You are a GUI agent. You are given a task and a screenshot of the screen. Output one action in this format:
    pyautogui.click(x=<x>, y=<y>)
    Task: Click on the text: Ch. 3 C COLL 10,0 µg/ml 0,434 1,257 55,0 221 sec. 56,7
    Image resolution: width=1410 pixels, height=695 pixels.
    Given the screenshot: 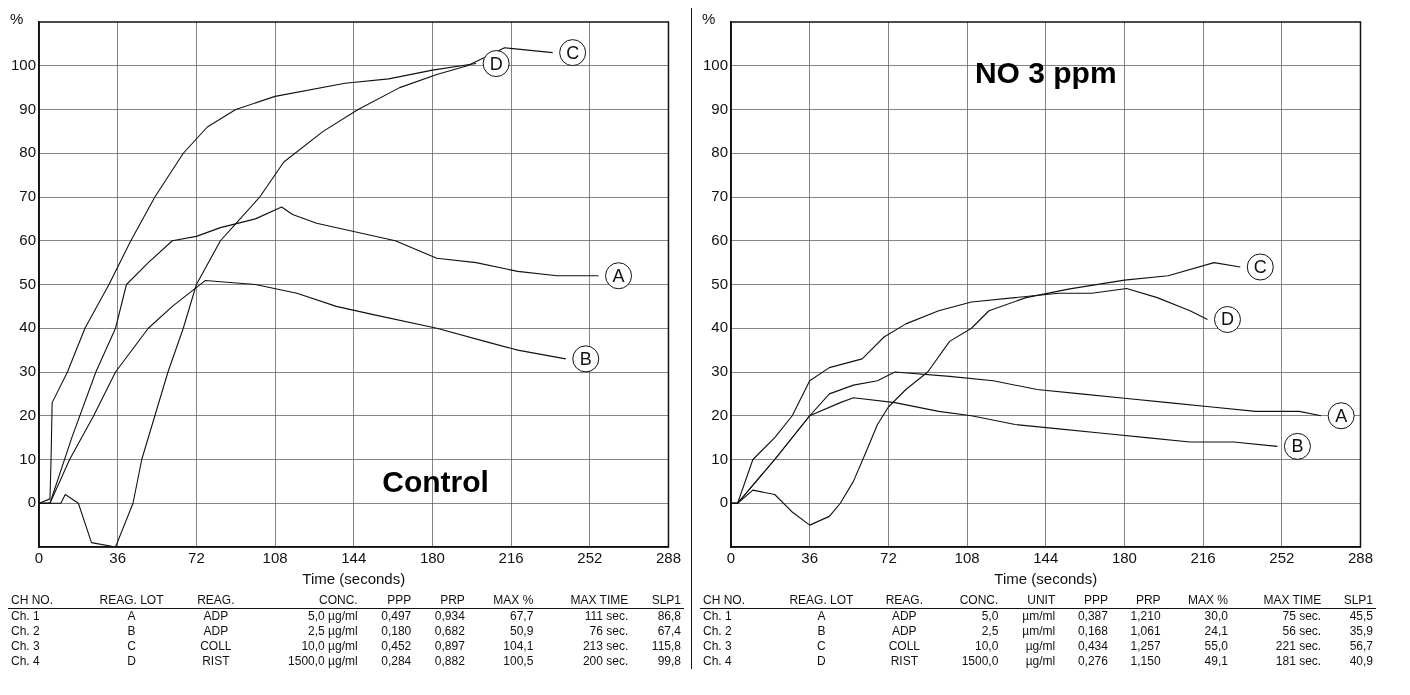 What is the action you would take?
    pyautogui.click(x=1038, y=646)
    